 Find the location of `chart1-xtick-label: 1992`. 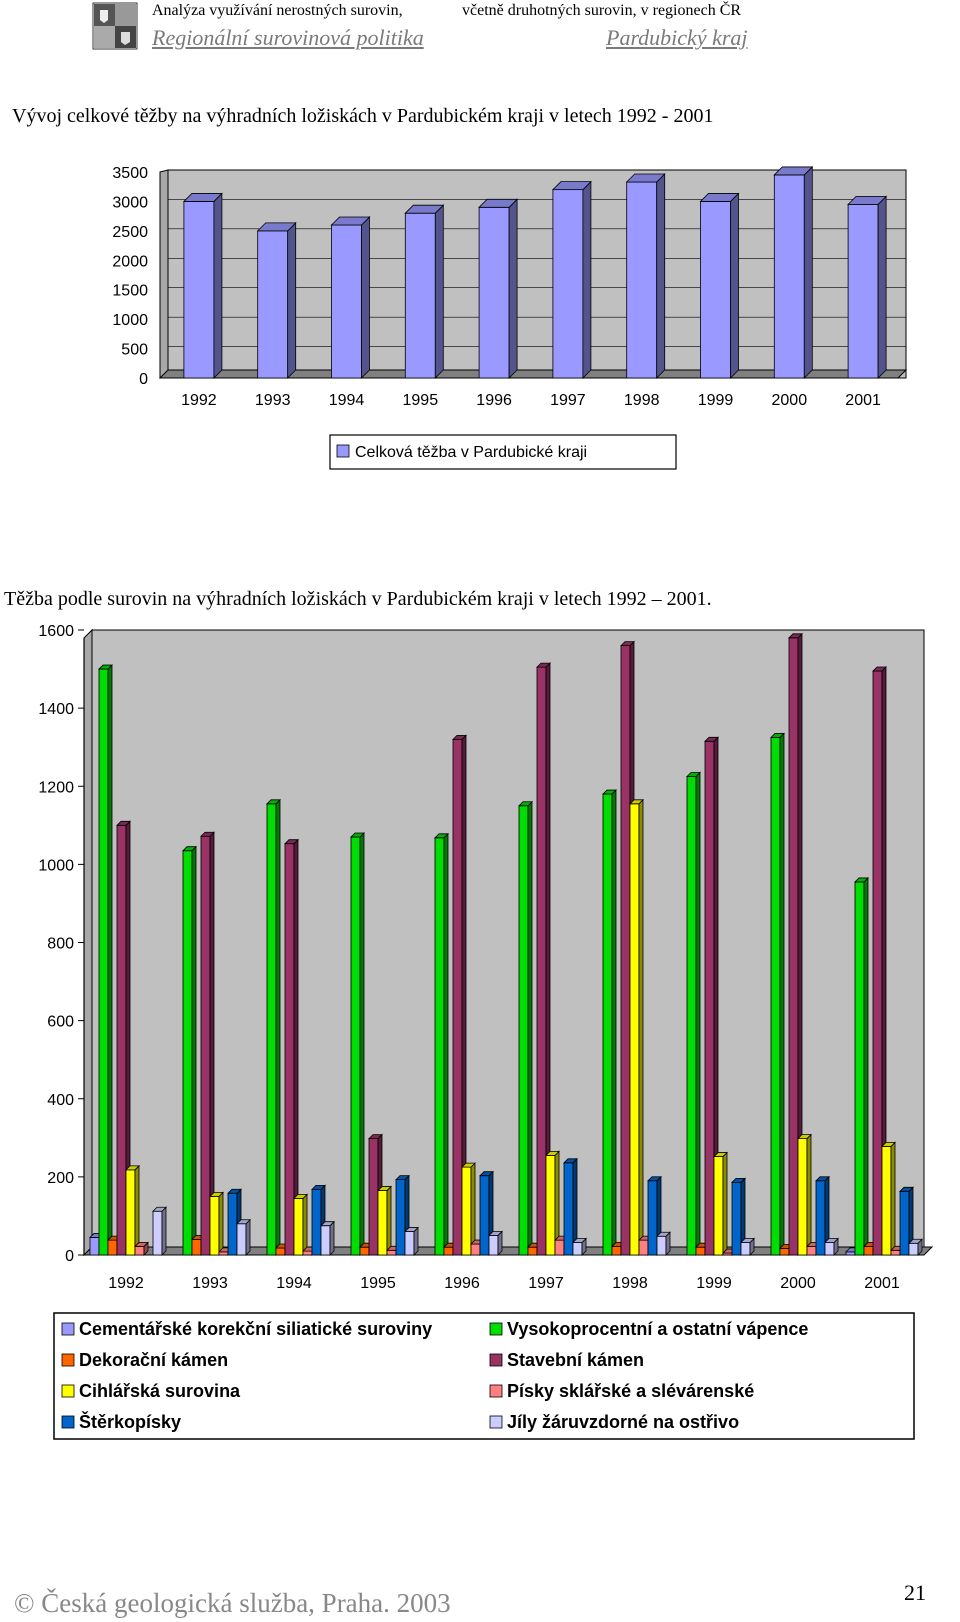

chart1-xtick-label: 1992 is located at coordinates (199, 400).